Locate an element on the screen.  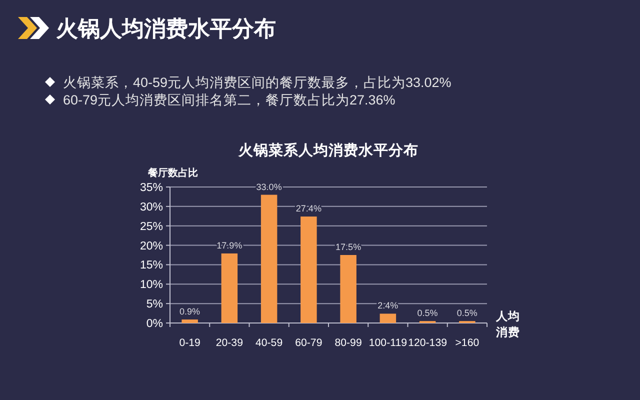
x-tick-label: 60-79 is located at coordinates (308, 343).